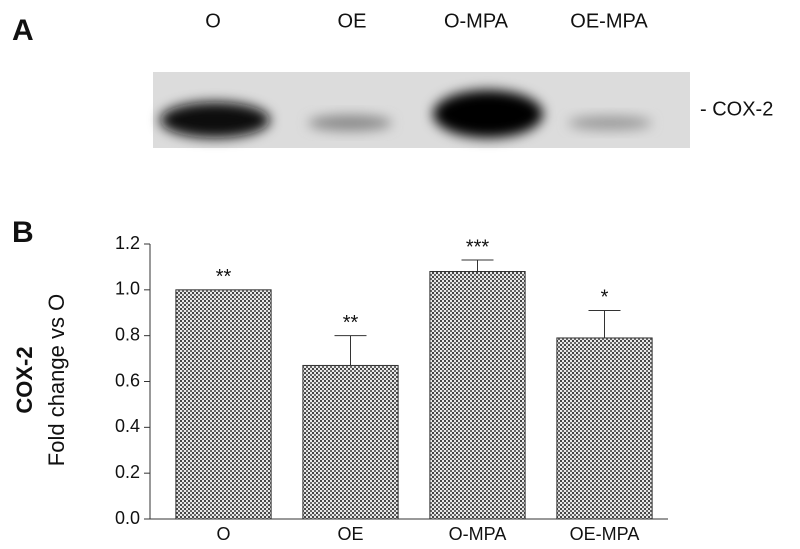 The image size is (800, 549). I want to click on x-tick-label: OE-MPA, so click(605, 534).